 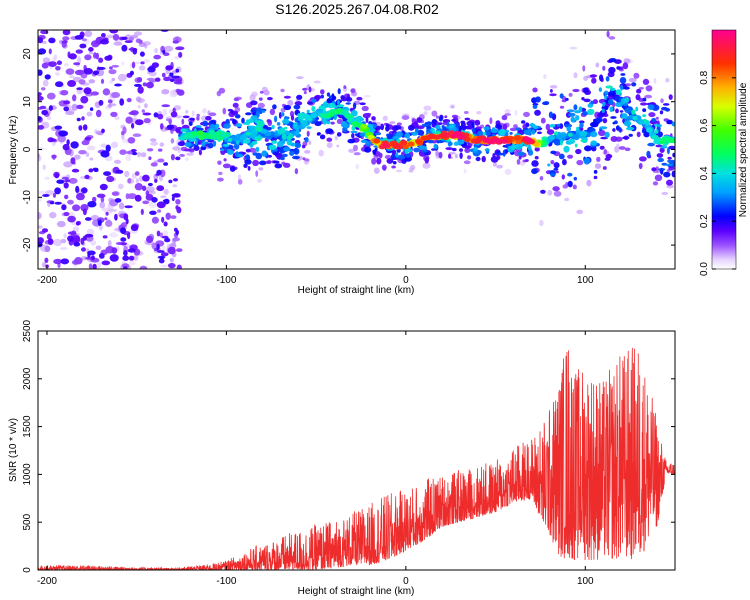 I want to click on x-tick-label: 0, so click(x=406, y=581).